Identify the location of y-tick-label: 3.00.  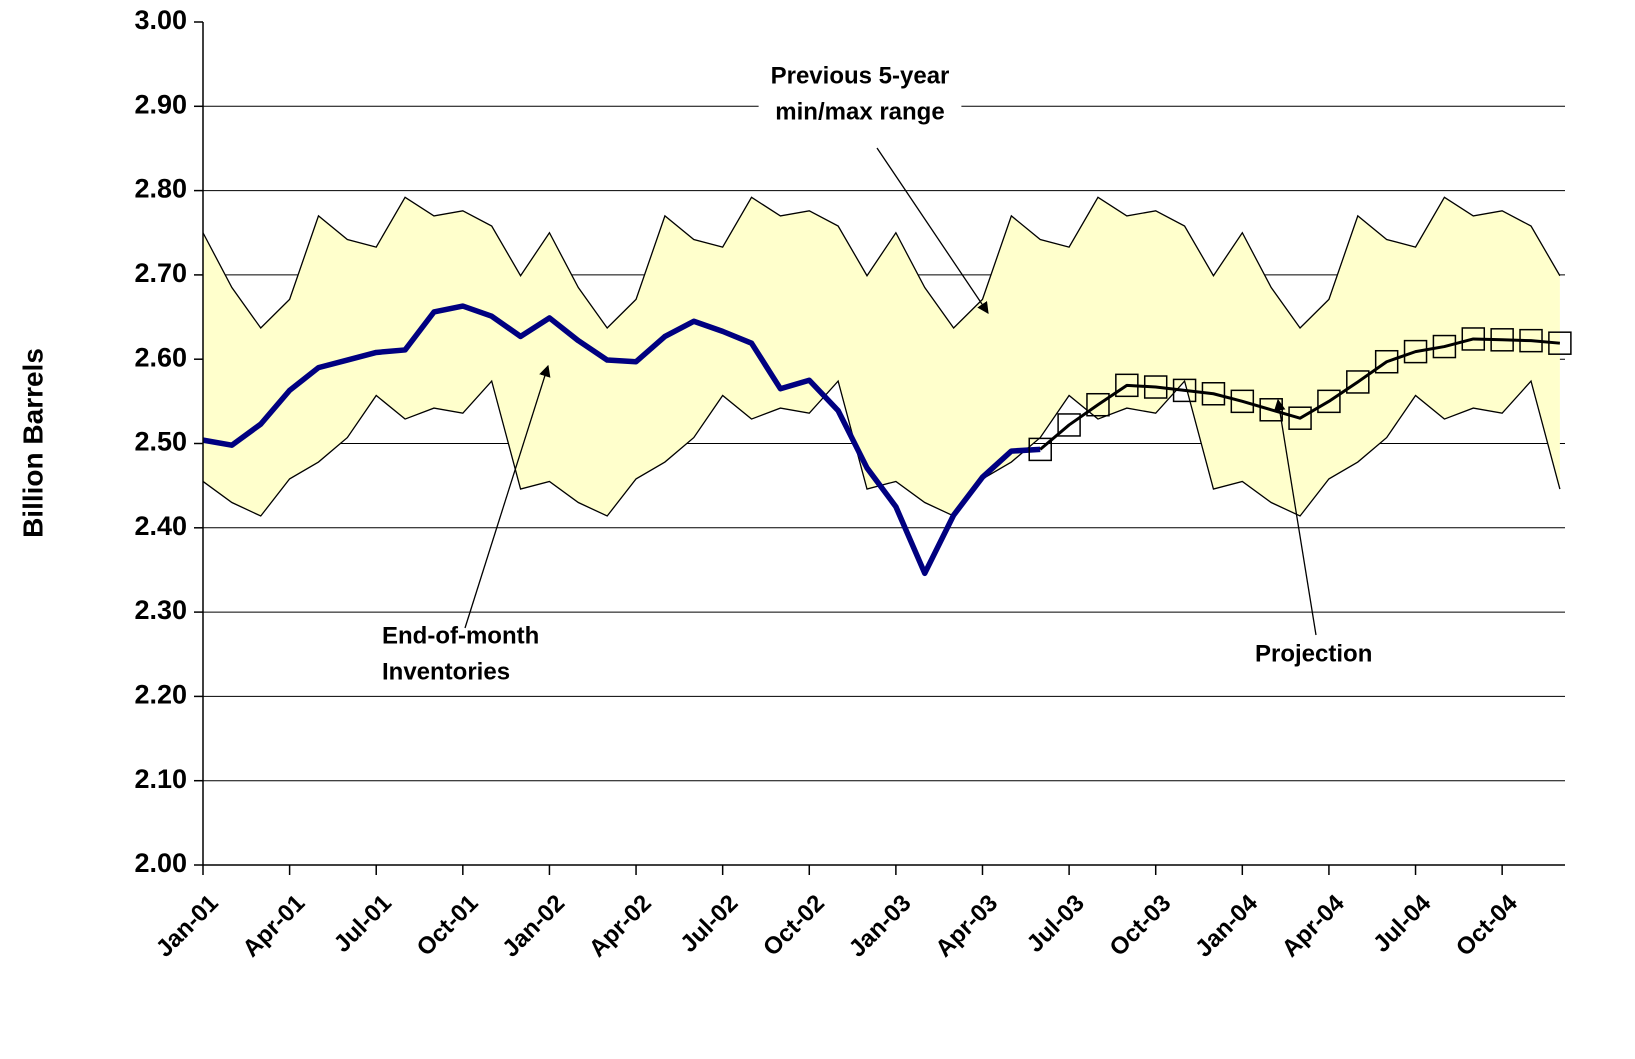
(160, 20).